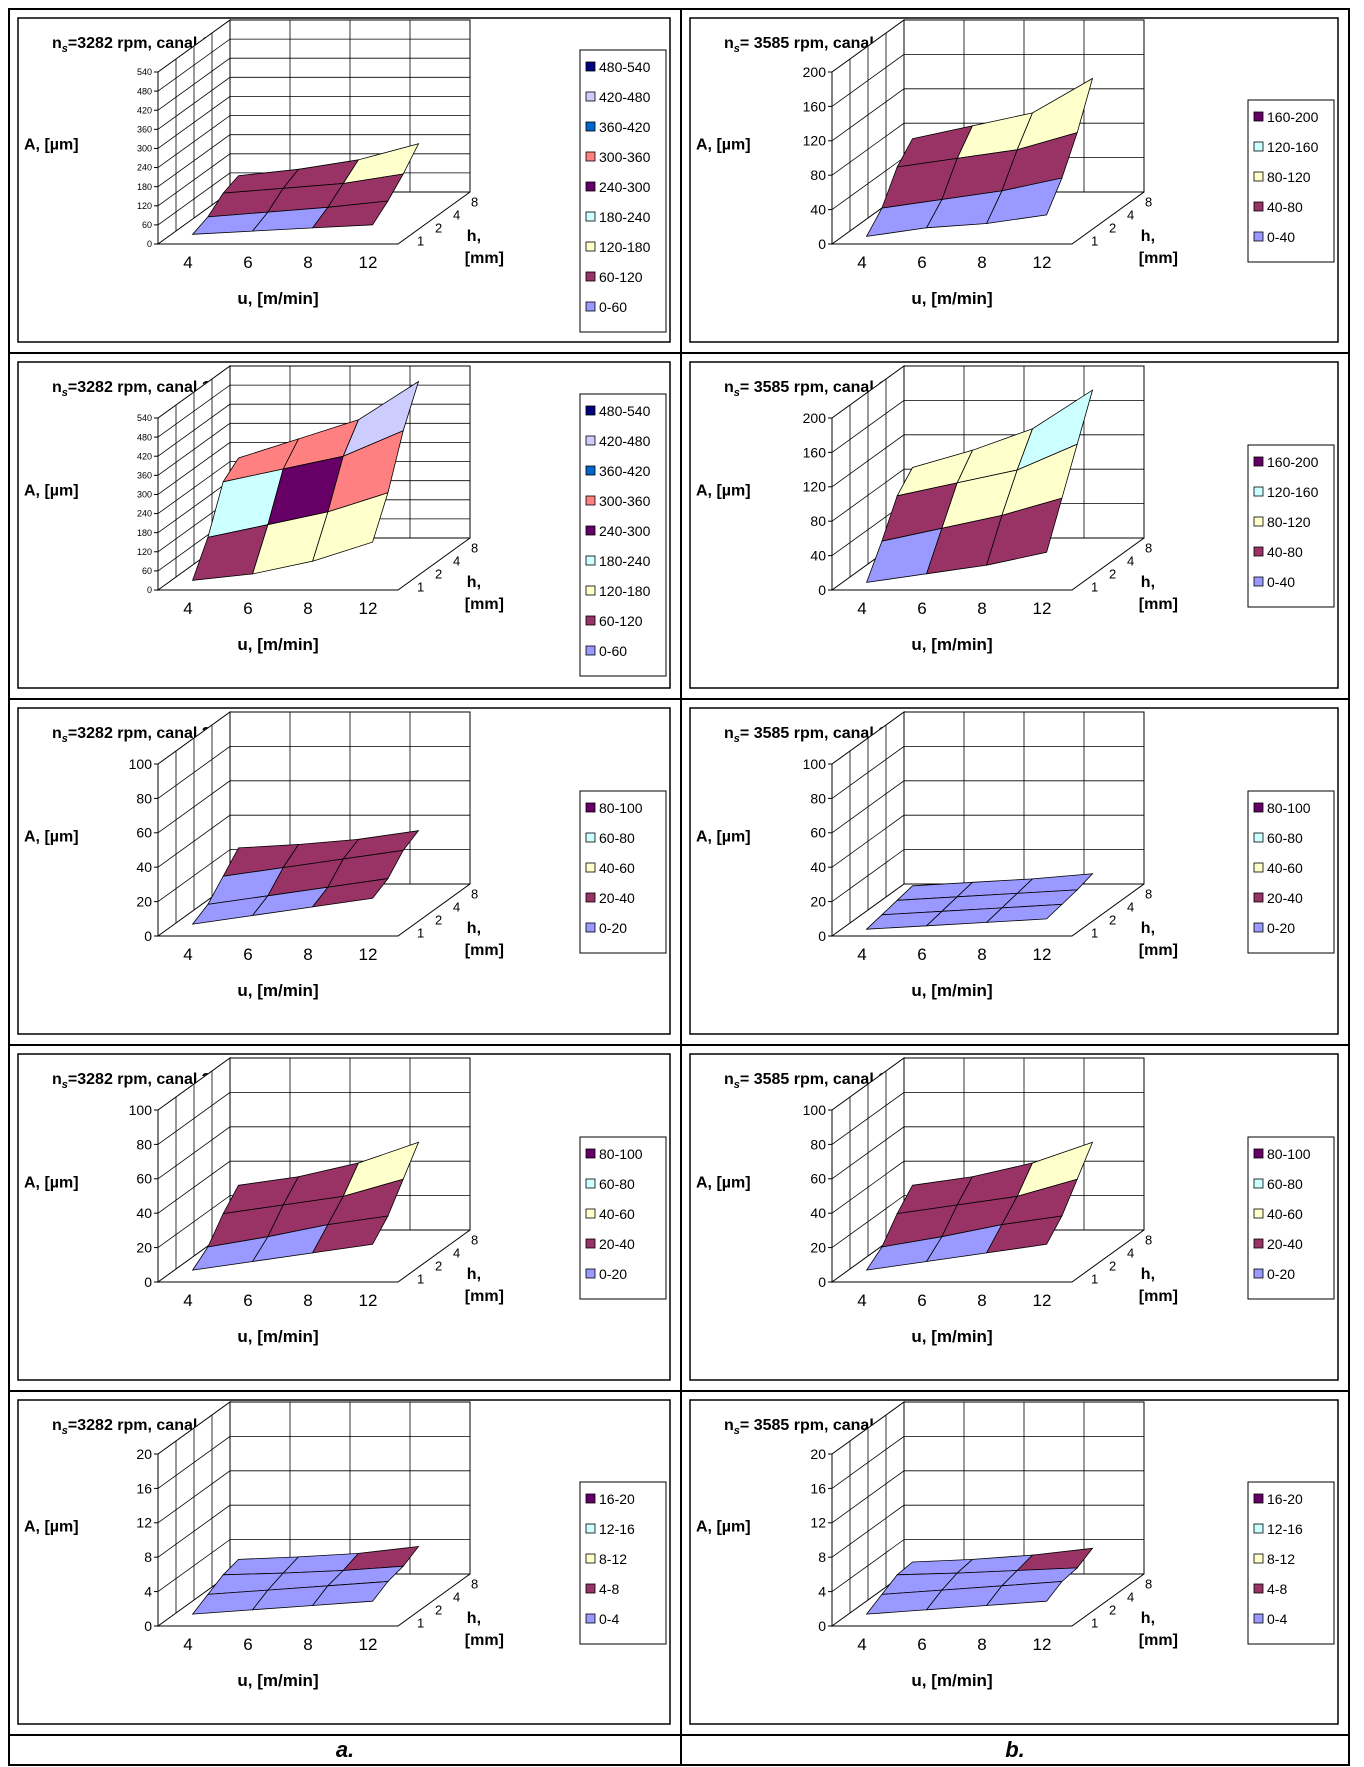 The image size is (1364, 1767). Describe the element at coordinates (307, 1300) in the screenshot. I see `x-tick-label: 8` at that location.